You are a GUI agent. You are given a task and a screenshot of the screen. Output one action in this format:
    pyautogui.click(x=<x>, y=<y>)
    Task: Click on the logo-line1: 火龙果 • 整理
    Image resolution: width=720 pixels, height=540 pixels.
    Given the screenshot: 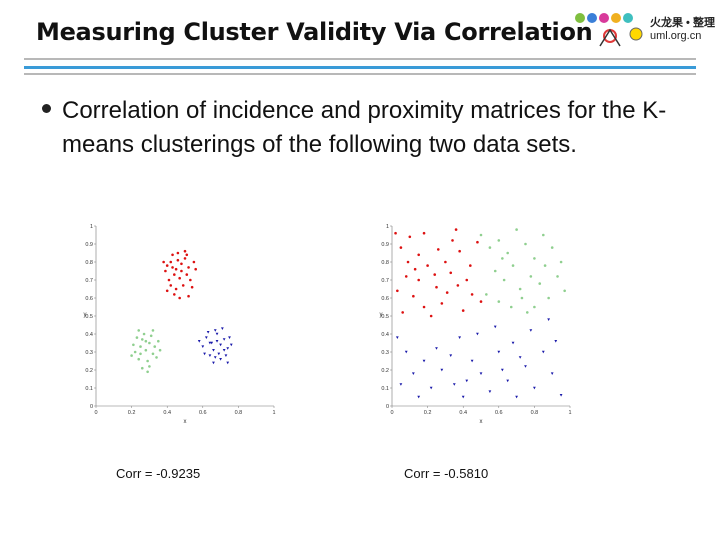 What is the action you would take?
    pyautogui.click(x=682, y=23)
    